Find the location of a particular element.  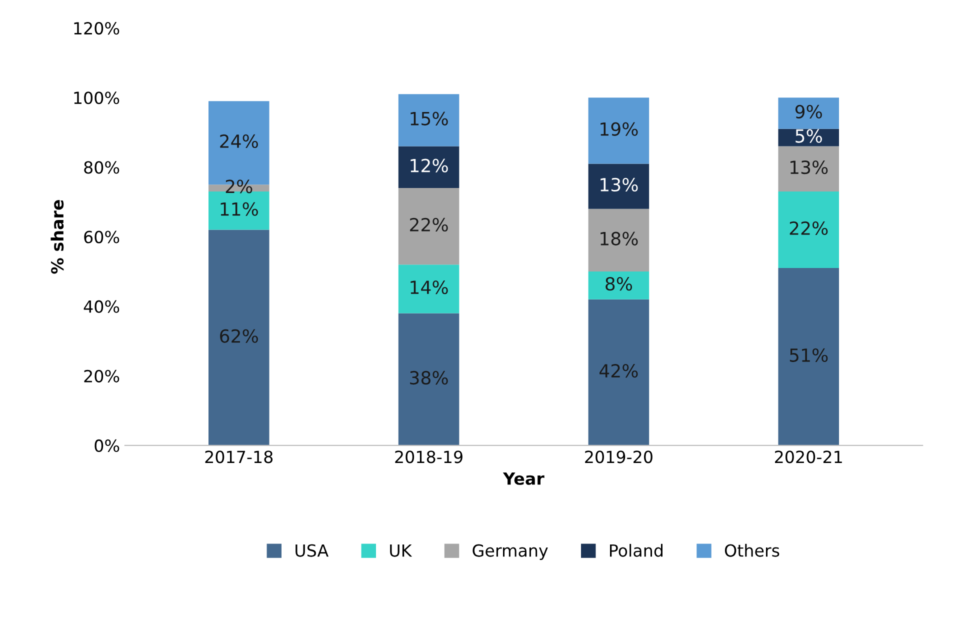

data-label: 62% is located at coordinates (239, 336).